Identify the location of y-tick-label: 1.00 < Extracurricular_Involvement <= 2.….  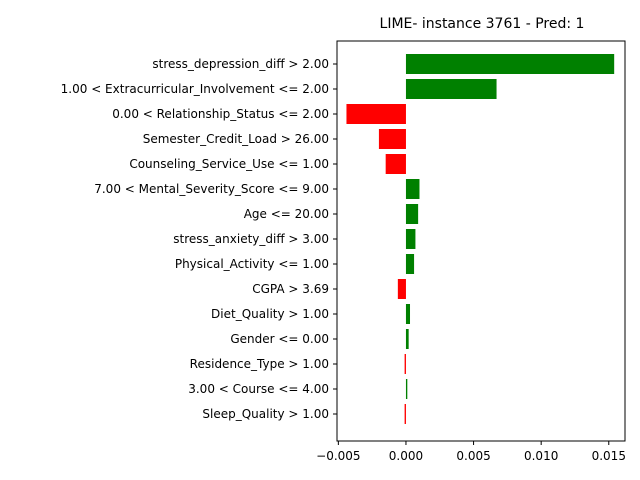
(195, 89).